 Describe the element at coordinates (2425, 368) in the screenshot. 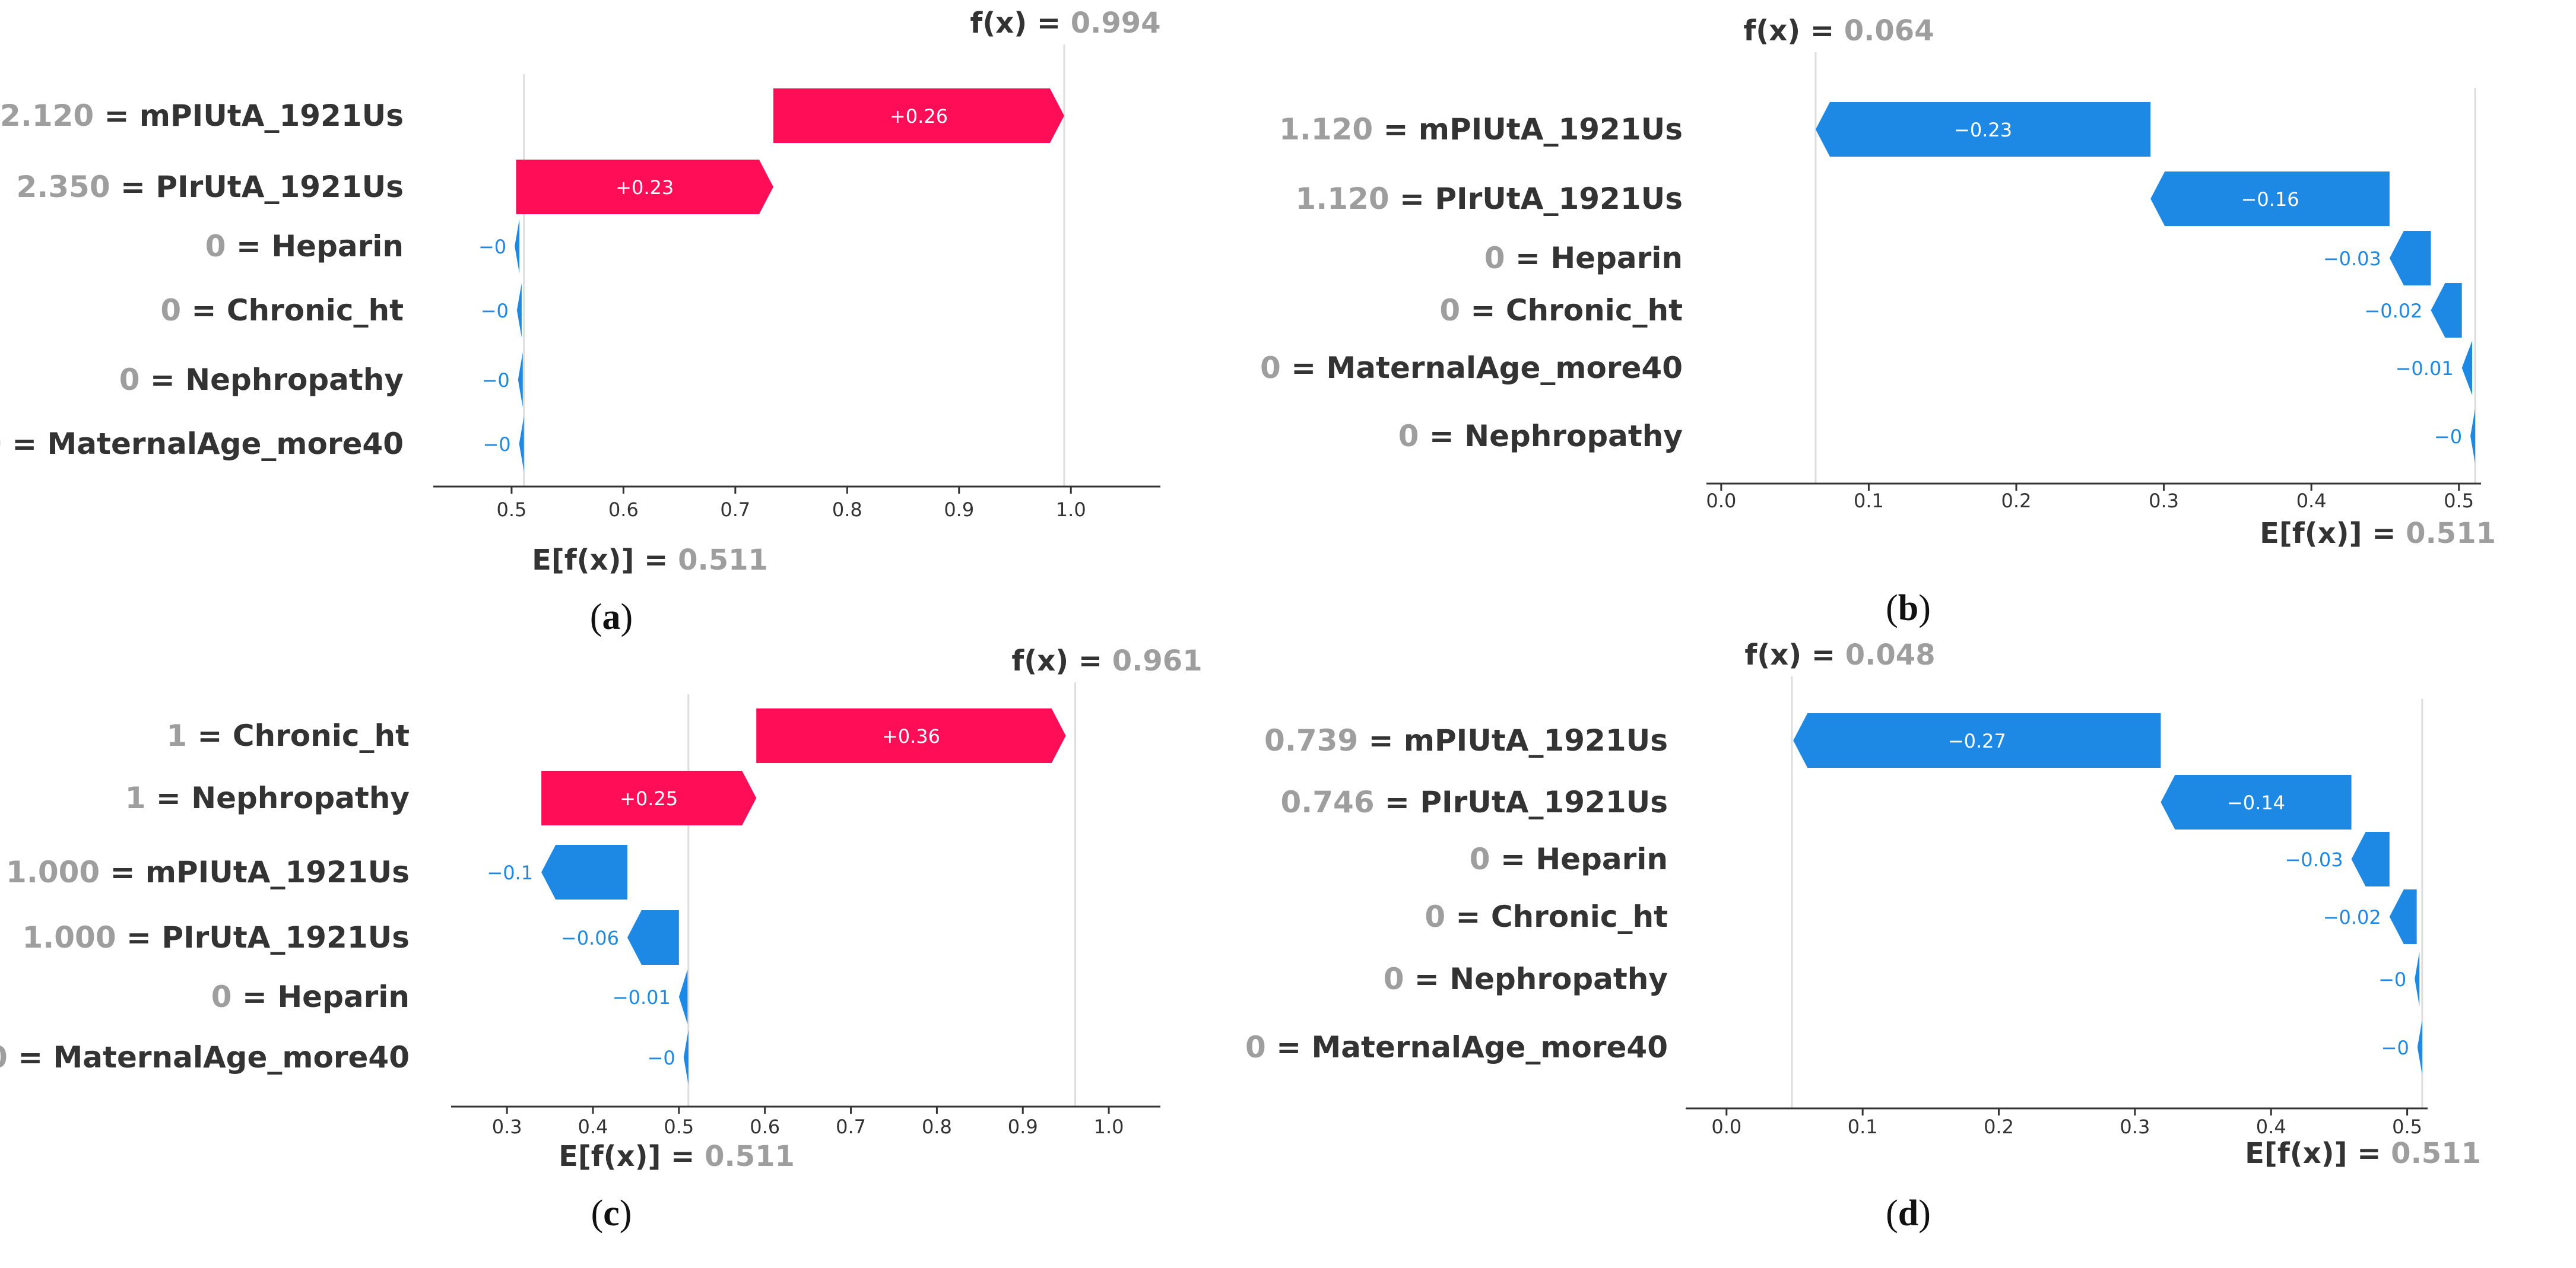

I see `bar-value-label: −0.01` at that location.